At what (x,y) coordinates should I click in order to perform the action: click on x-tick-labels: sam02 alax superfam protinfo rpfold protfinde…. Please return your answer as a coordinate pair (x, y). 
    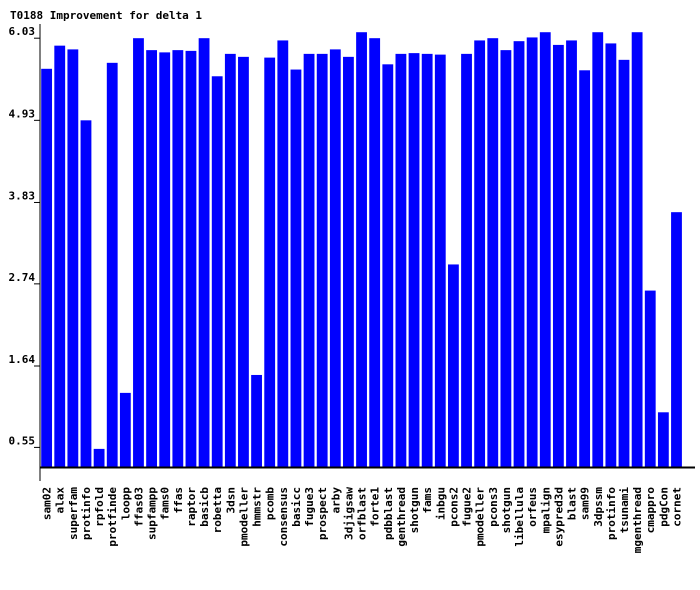
    Looking at the image, I should click on (362, 520).